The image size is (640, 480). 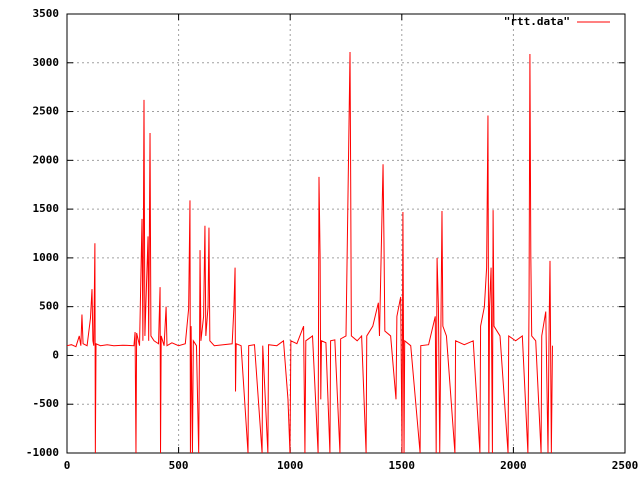 I want to click on y-tick-label: -500, so click(x=46, y=403).